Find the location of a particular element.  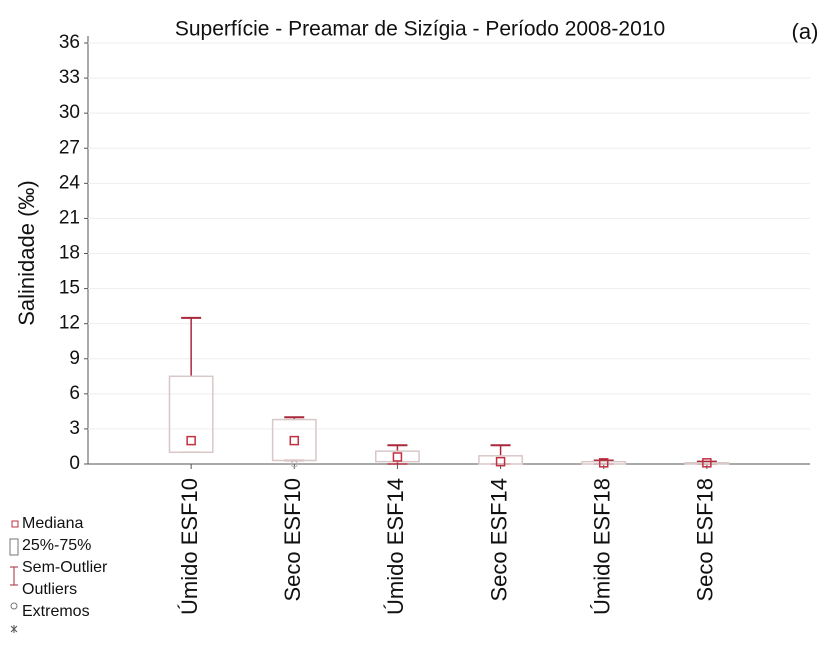

outlier is located at coordinates (294, 464).